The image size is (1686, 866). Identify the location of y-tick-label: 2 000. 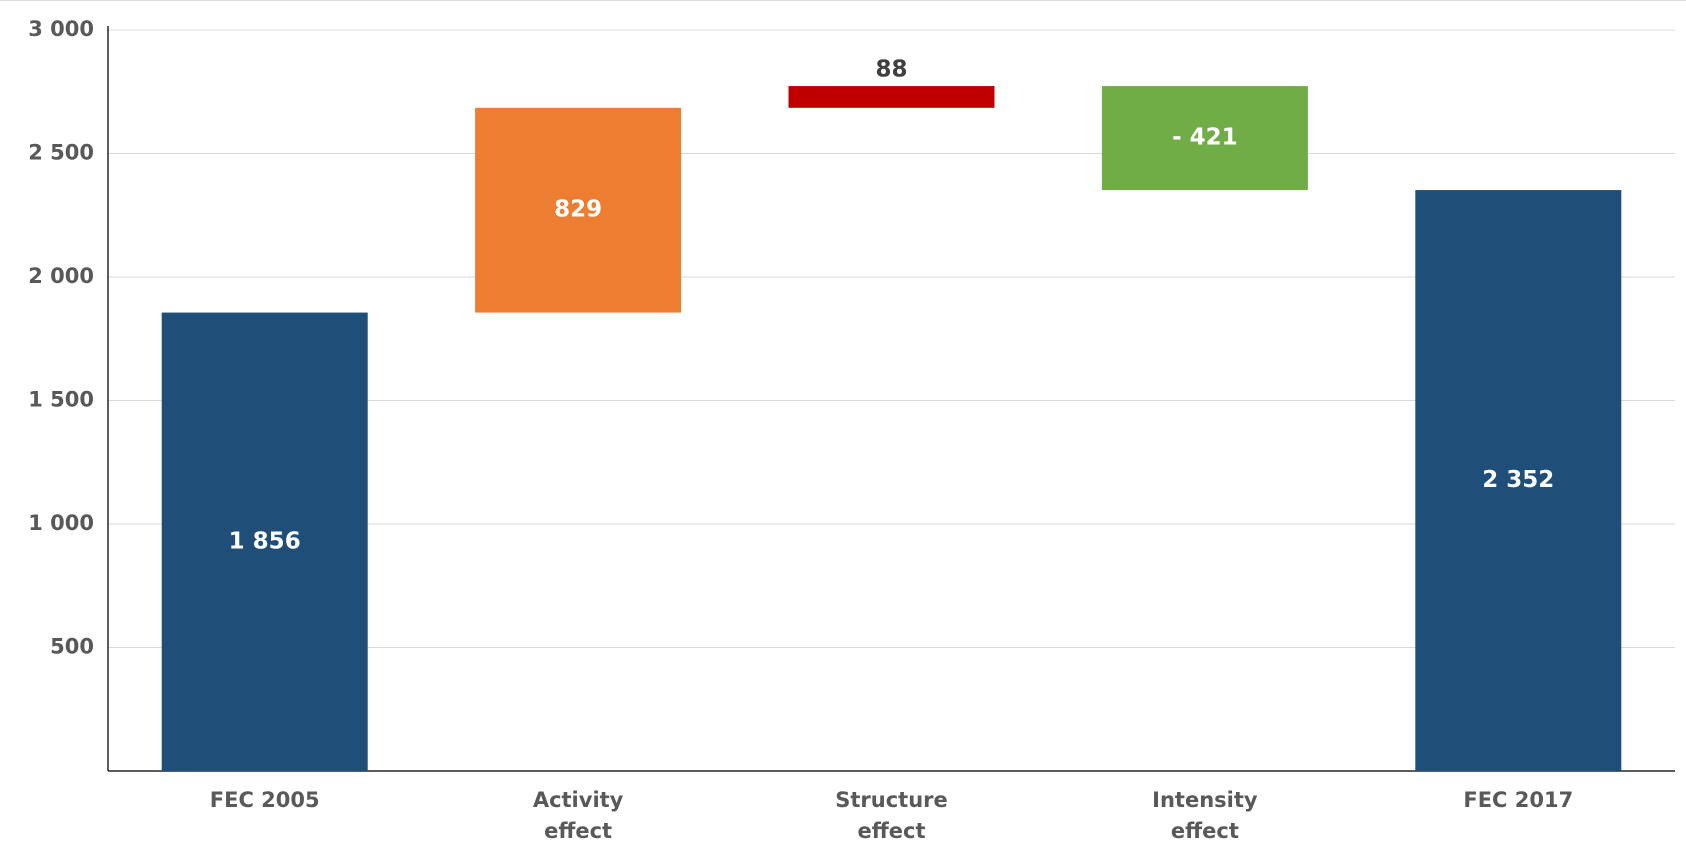
(61, 276).